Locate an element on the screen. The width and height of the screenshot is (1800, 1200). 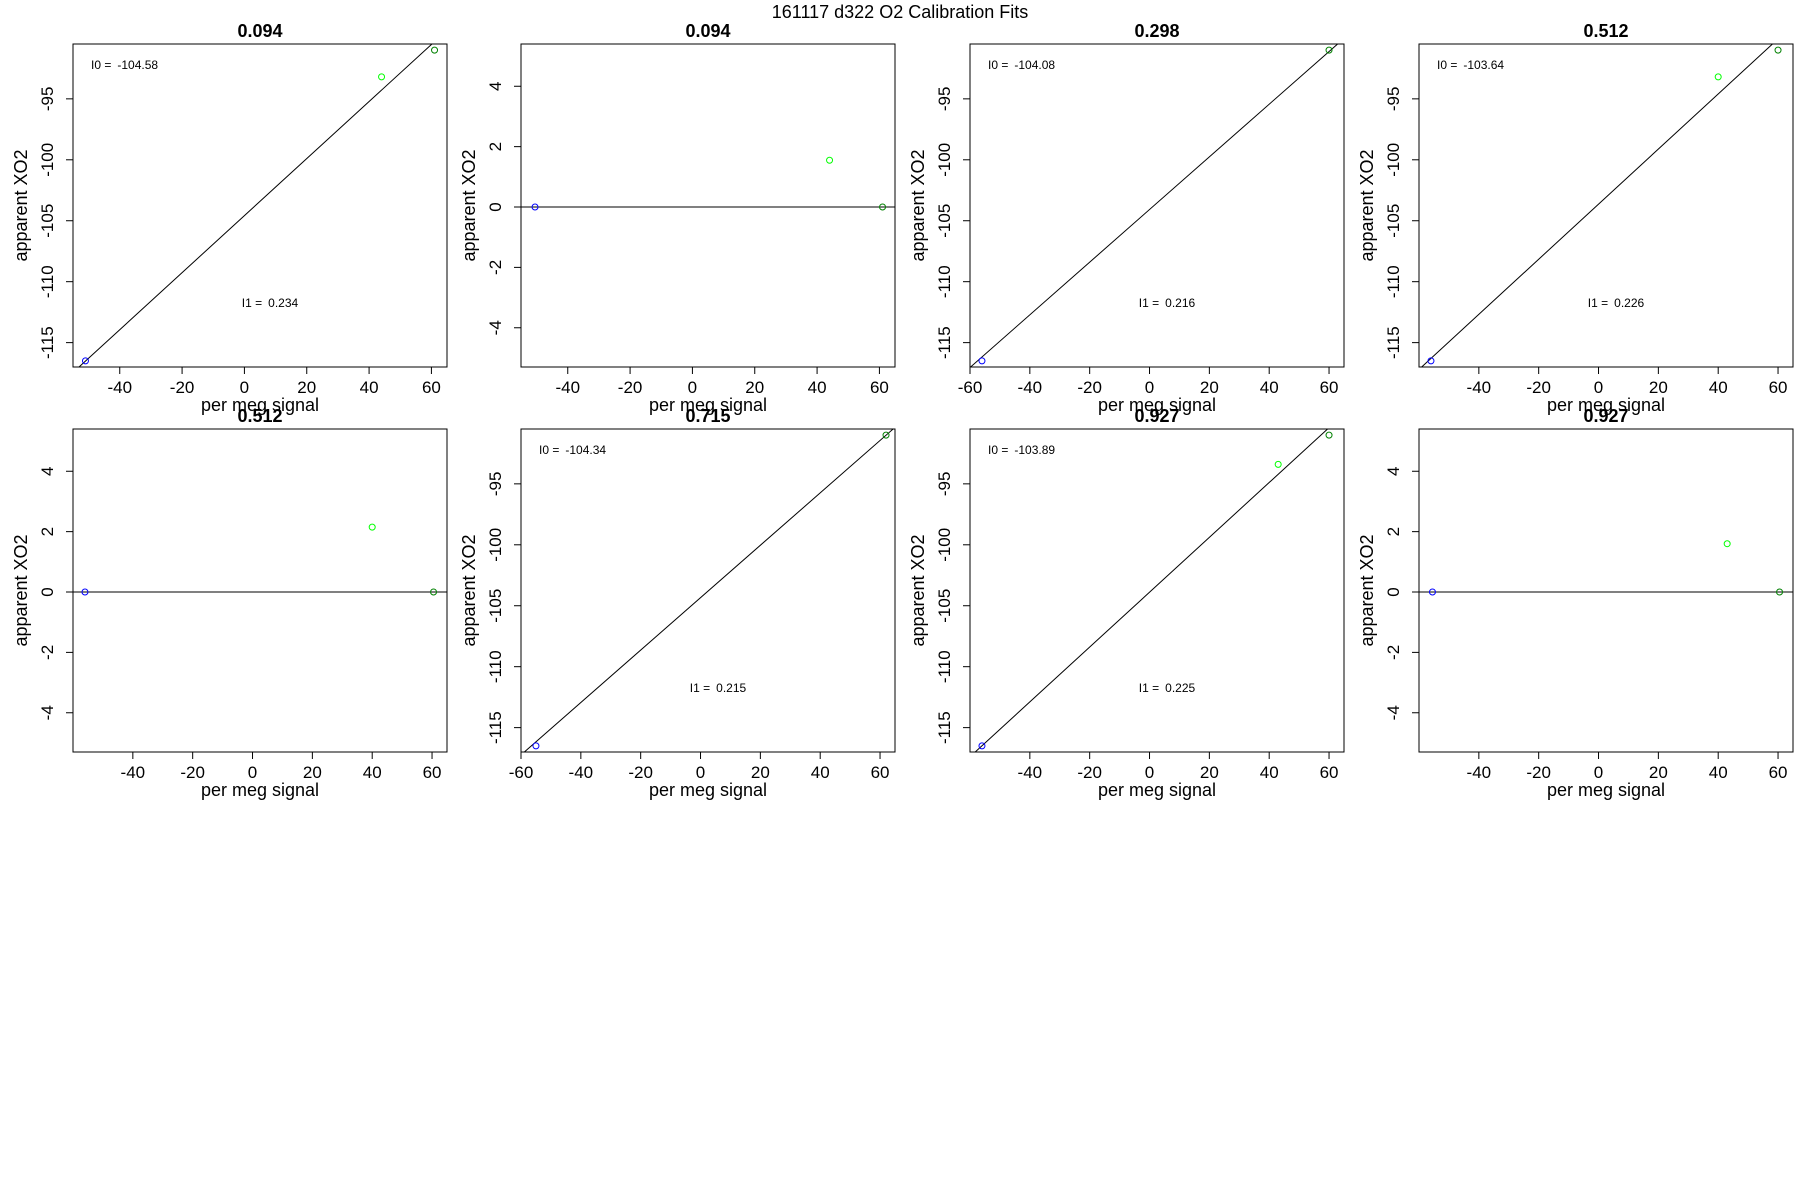
panel-title: 0.094 is located at coordinates (259, 31).